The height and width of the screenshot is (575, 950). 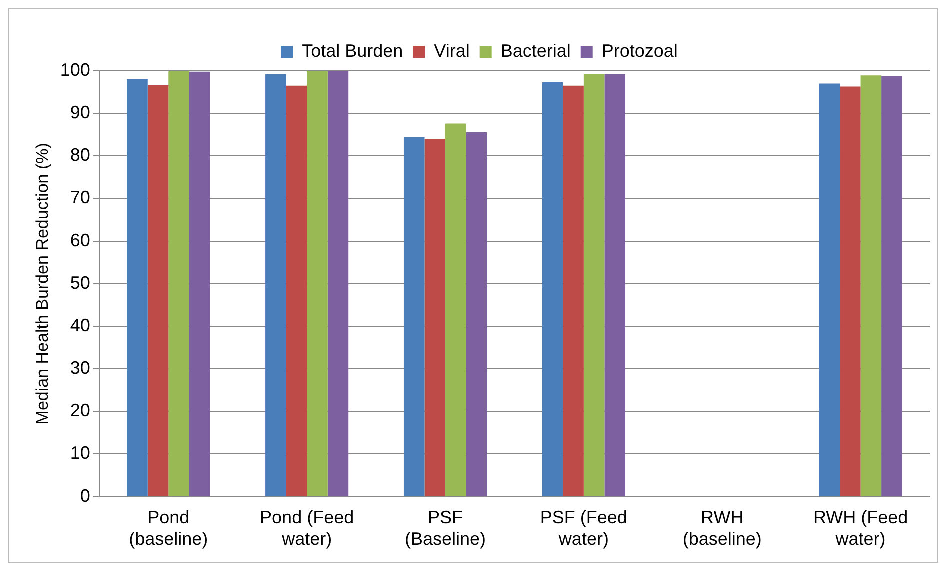 I want to click on y-tick-label: 100, so click(x=75, y=70).